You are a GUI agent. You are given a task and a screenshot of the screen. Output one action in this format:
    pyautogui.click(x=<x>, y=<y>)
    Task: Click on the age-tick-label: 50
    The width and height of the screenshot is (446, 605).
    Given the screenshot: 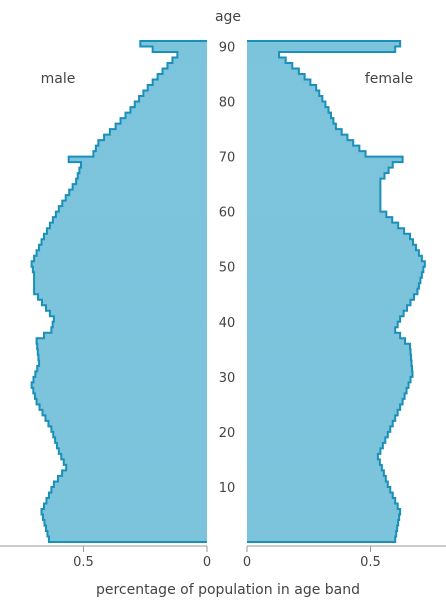 What is the action you would take?
    pyautogui.click(x=227, y=268)
    